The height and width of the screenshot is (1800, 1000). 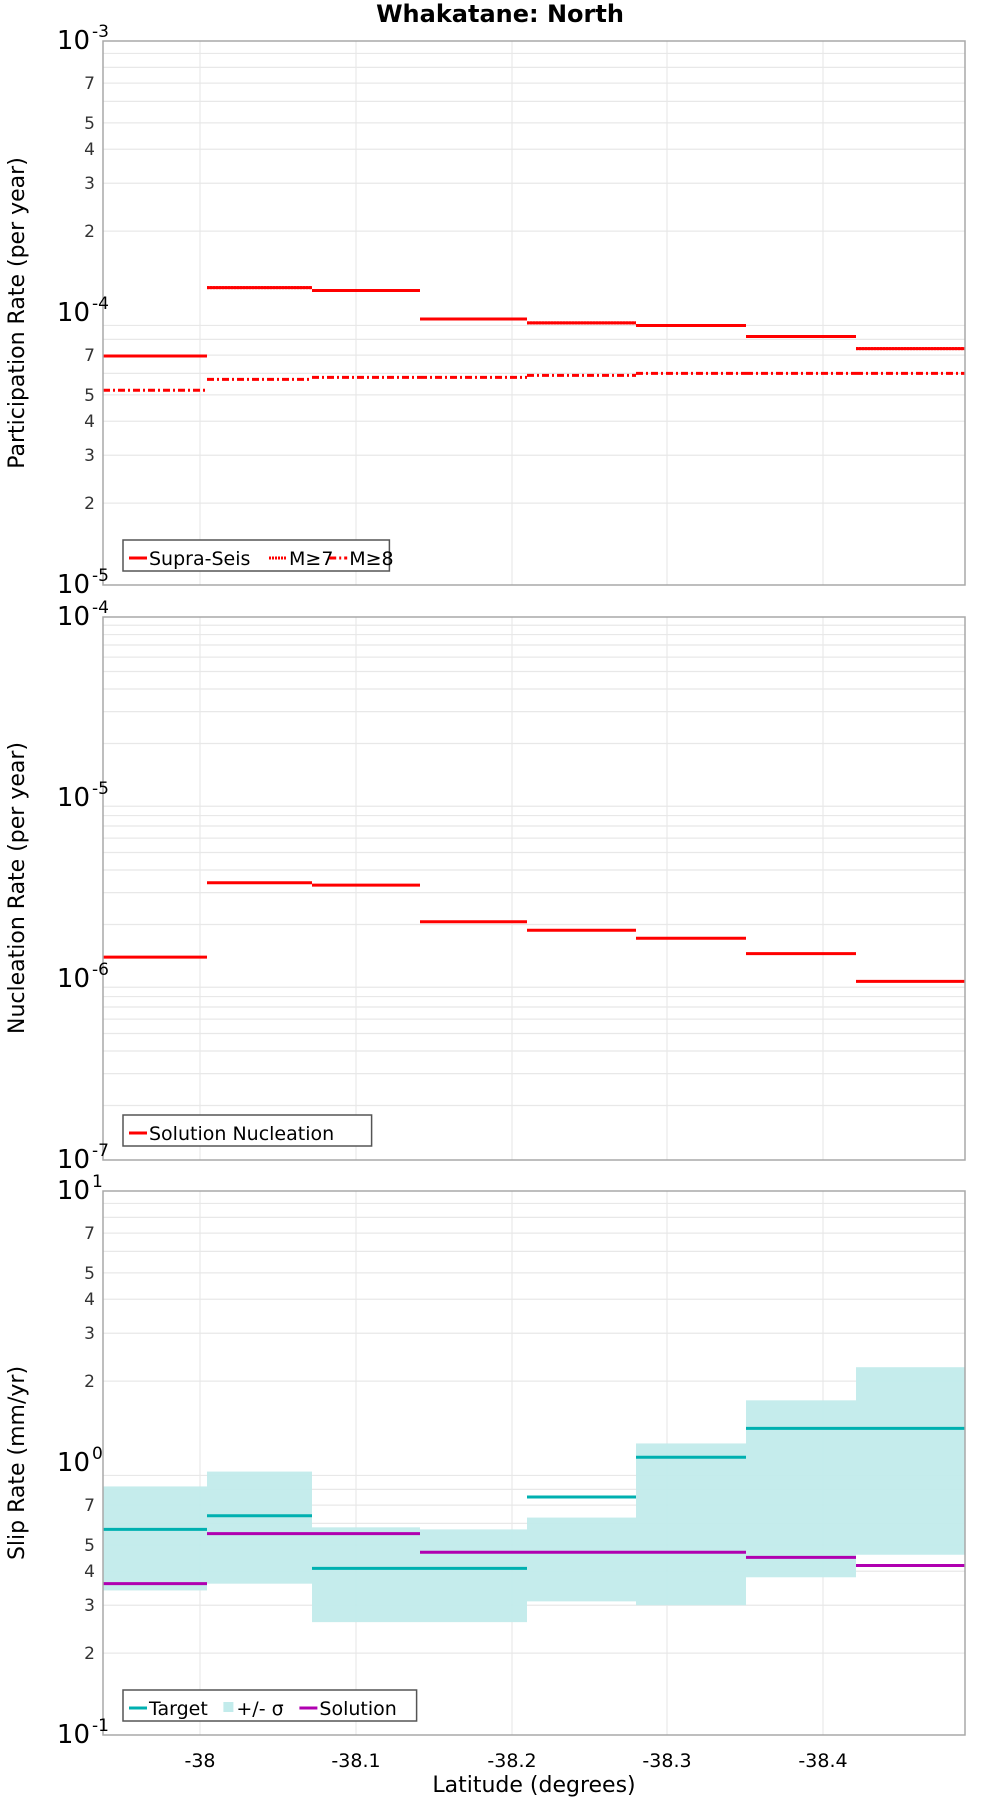 I want to click on y-tick-exponent: -3, so click(x=100, y=32).